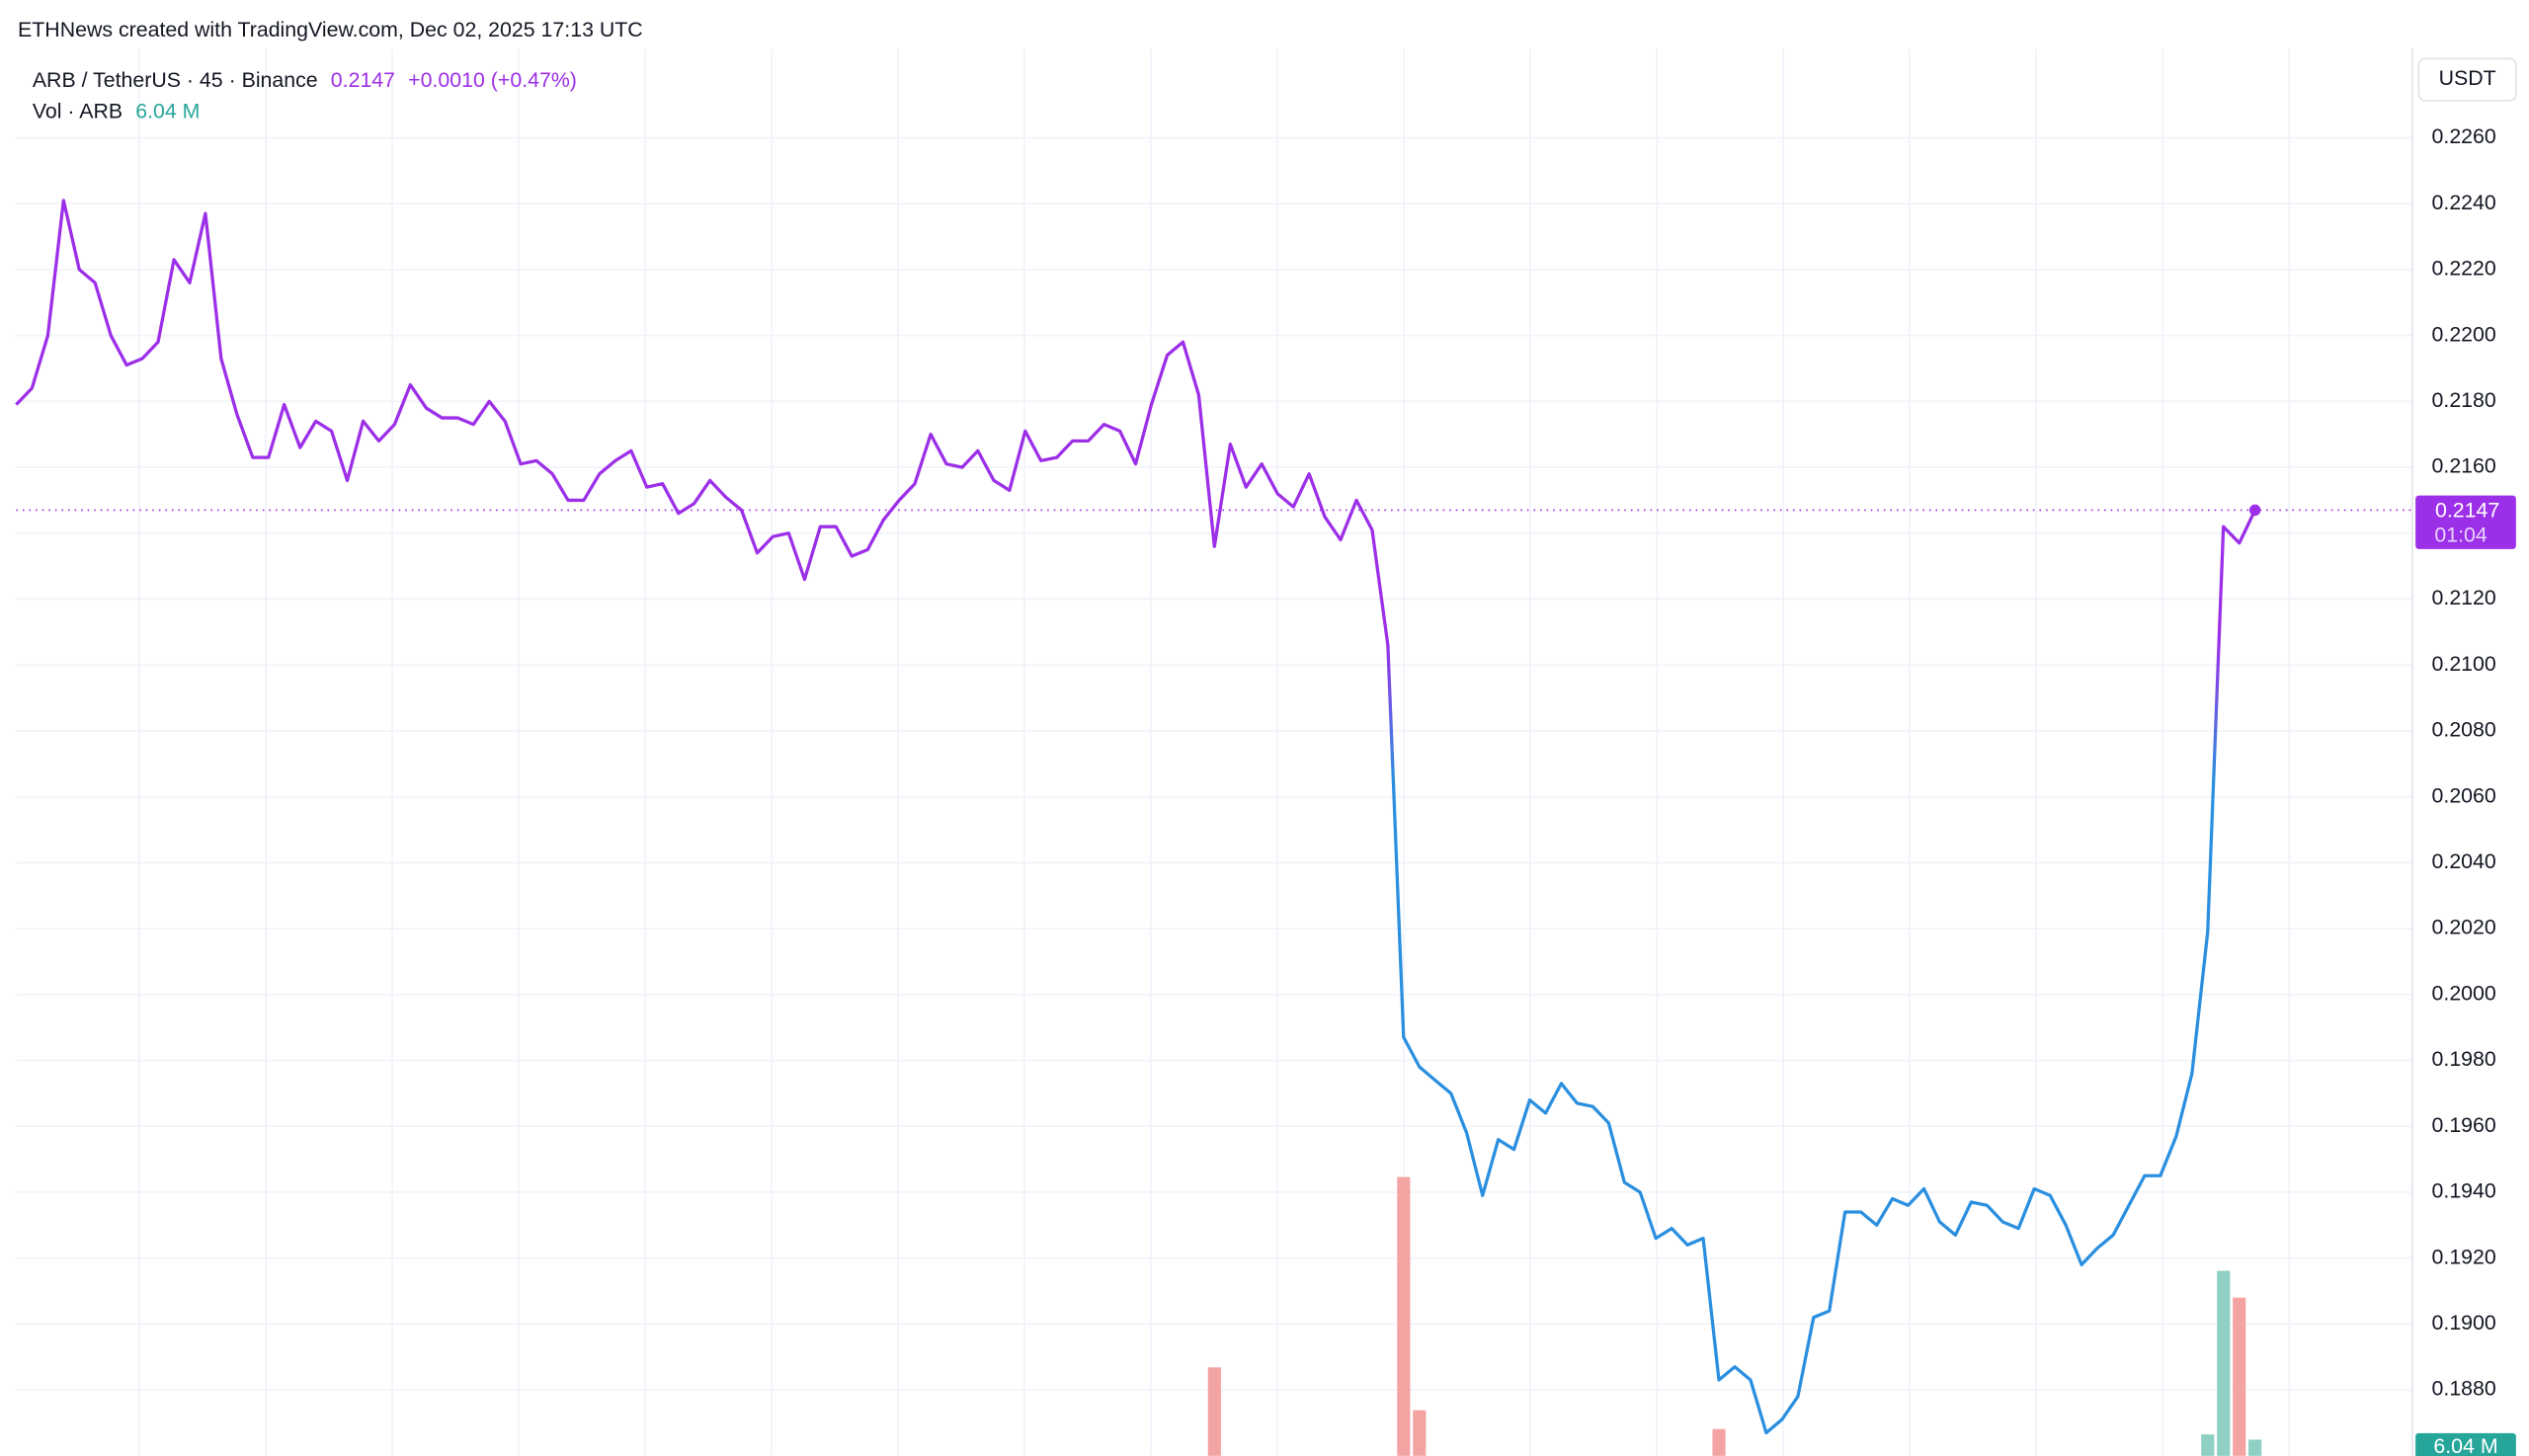 The width and height of the screenshot is (2529, 1456). Describe the element at coordinates (2467, 511) in the screenshot. I see `price-badge-value: 0.2147` at that location.